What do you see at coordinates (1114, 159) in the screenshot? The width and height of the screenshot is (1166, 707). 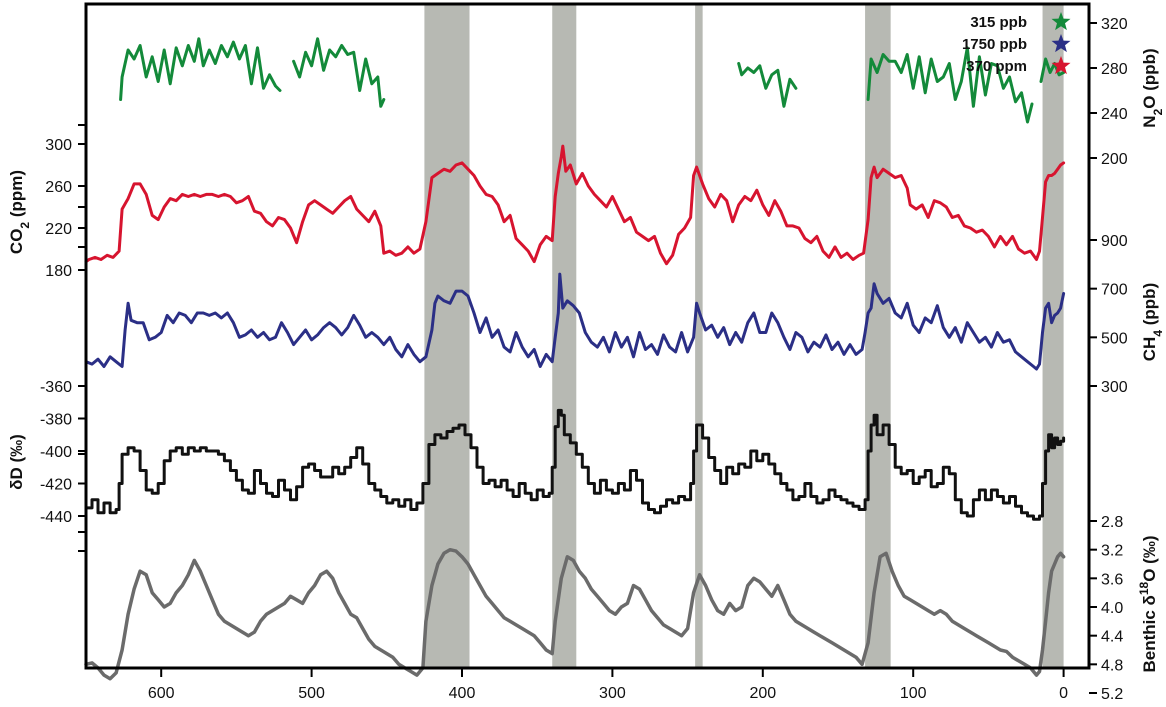 I see `n2o-tick-label: 200` at bounding box center [1114, 159].